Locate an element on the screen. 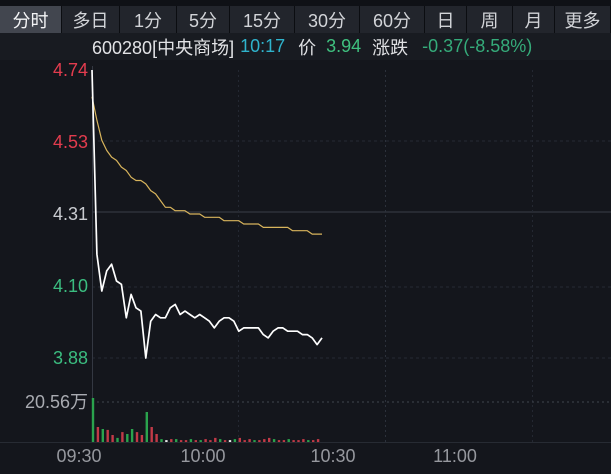 The height and width of the screenshot is (474, 611). volume-axis-label: 20.56万 is located at coordinates (56, 402).